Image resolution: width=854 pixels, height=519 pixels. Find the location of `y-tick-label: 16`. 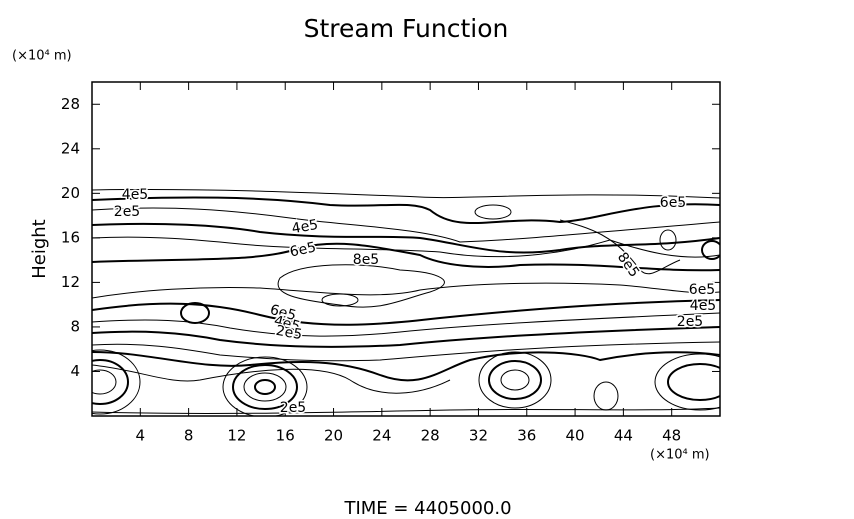

y-tick-label: 16 is located at coordinates (70, 237).